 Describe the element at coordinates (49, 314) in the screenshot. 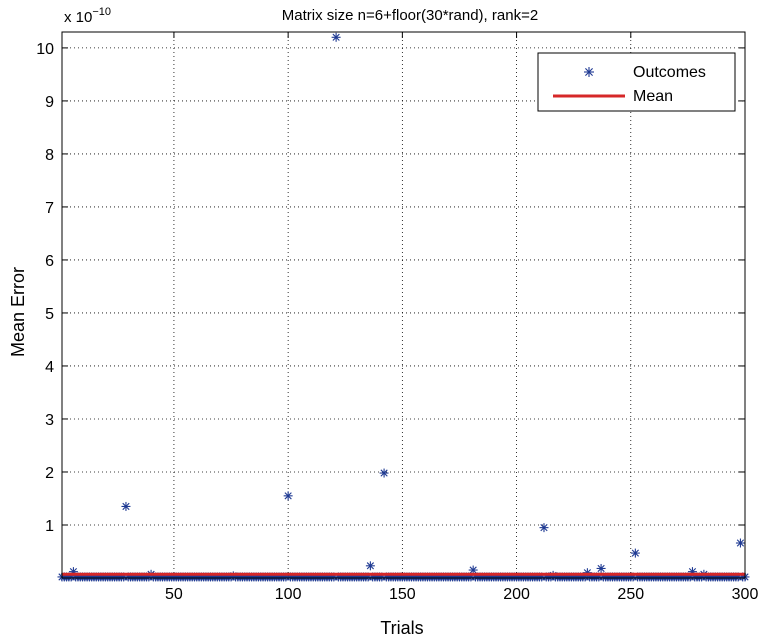

I see `y-tick-label: 5` at that location.